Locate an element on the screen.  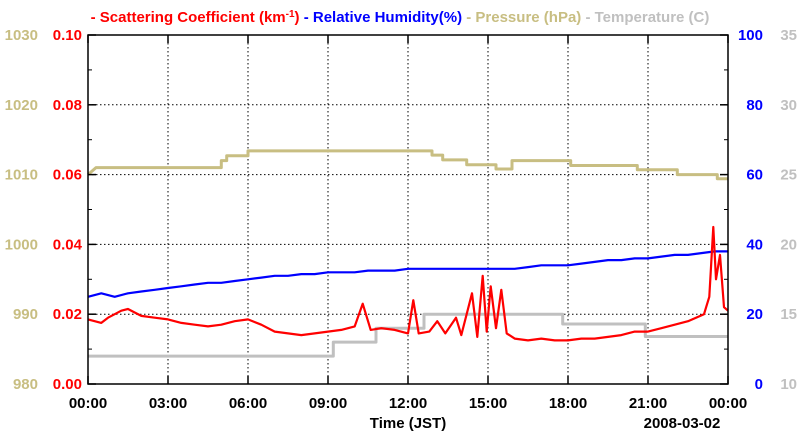
scattering-tick-label: 0.08 is located at coordinates (67, 105).